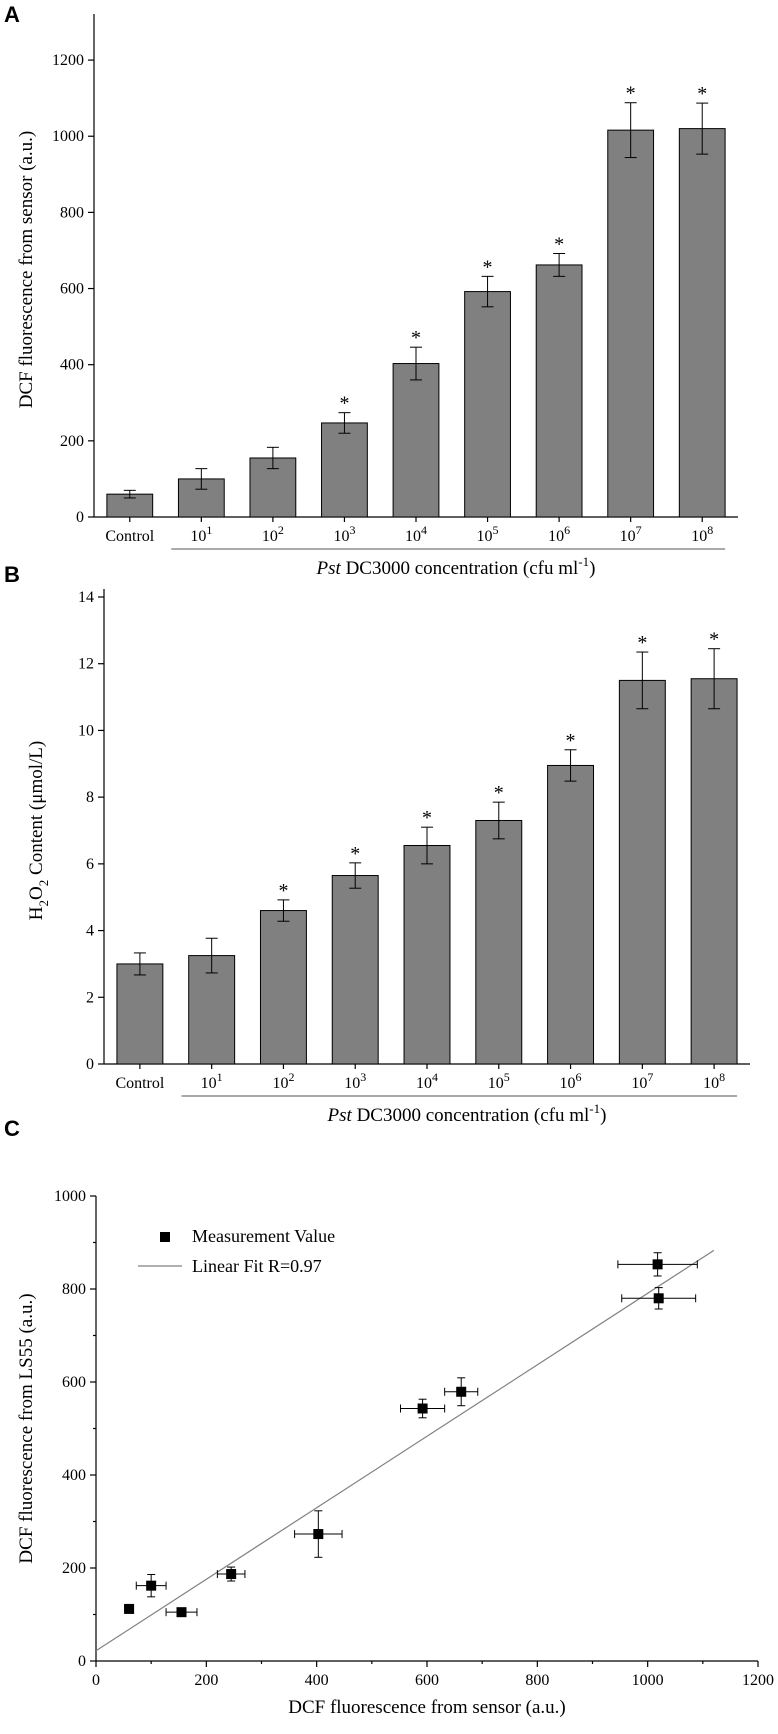 The width and height of the screenshot is (778, 1734). I want to click on x-tick-label-exponent: 3, so click(363, 1077).